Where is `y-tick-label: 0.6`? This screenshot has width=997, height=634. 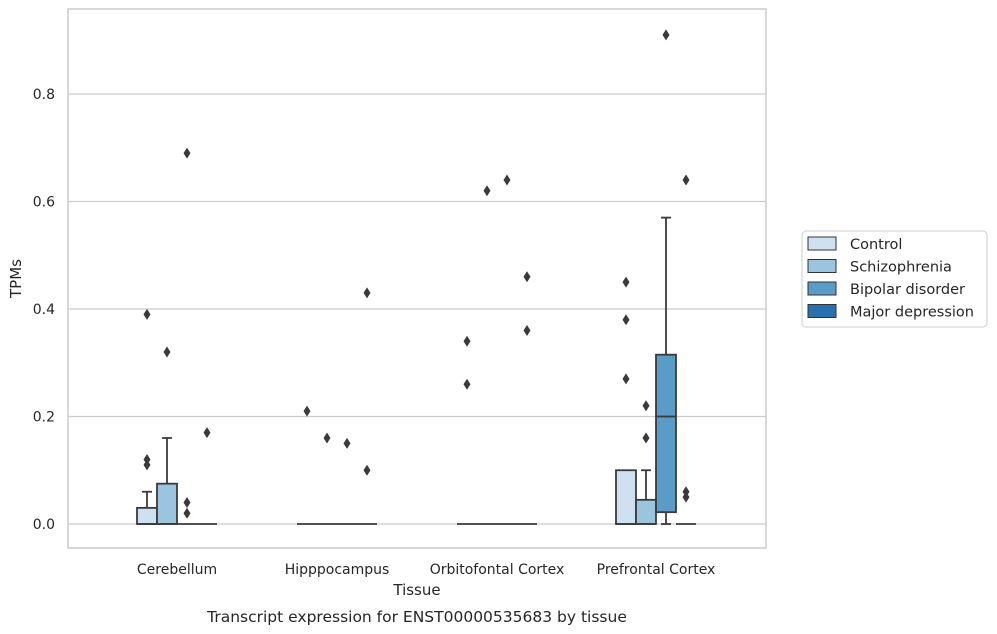 y-tick-label: 0.6 is located at coordinates (44, 203).